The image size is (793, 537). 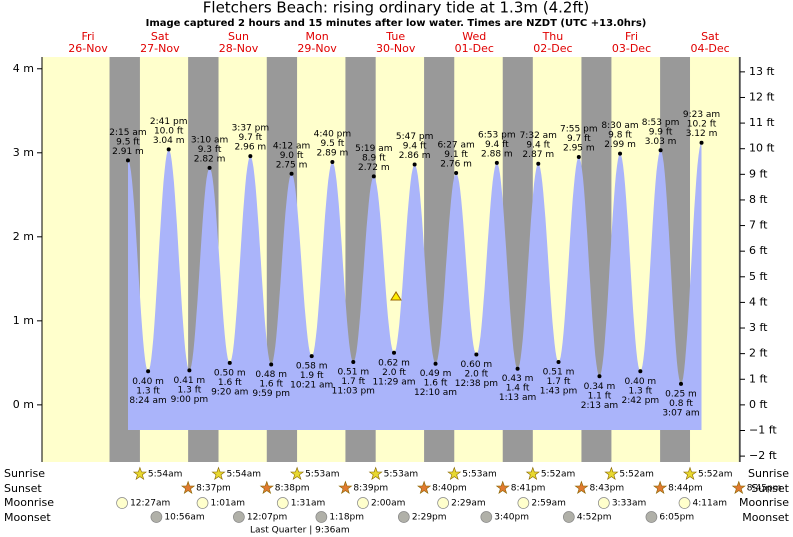 I want to click on tide-label: 8:53 pm, so click(x=661, y=123).